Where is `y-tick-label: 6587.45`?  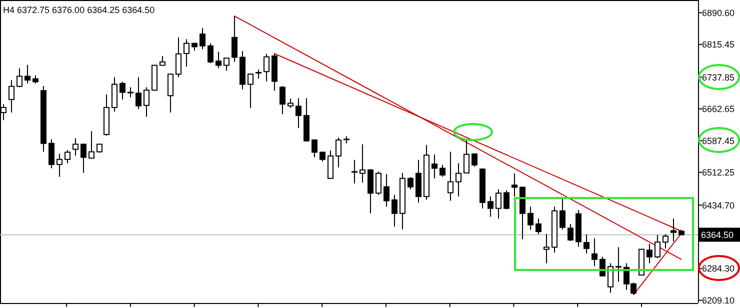 y-tick-label: 6587.45 is located at coordinates (718, 141).